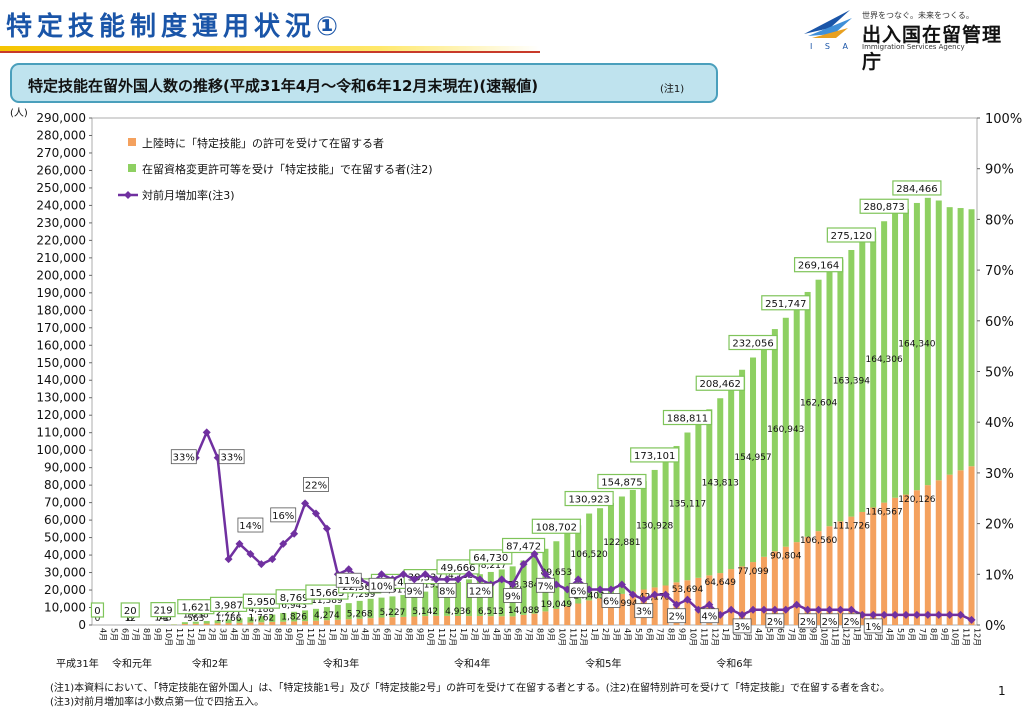 Image resolution: width=1024 pixels, height=708 pixels. What do you see at coordinates (212, 634) in the screenshot?
I see `x-tick-label: 2月` at bounding box center [212, 634].